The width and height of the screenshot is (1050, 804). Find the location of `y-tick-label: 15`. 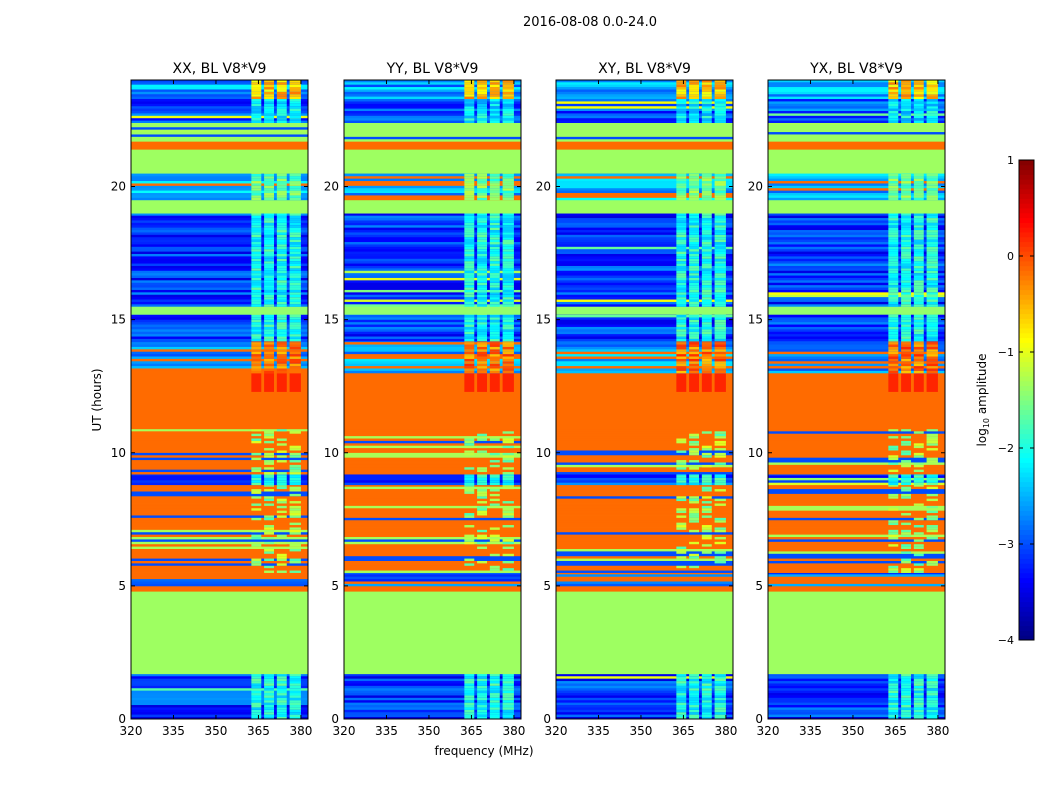

y-tick-label: 15 is located at coordinates (543, 320).